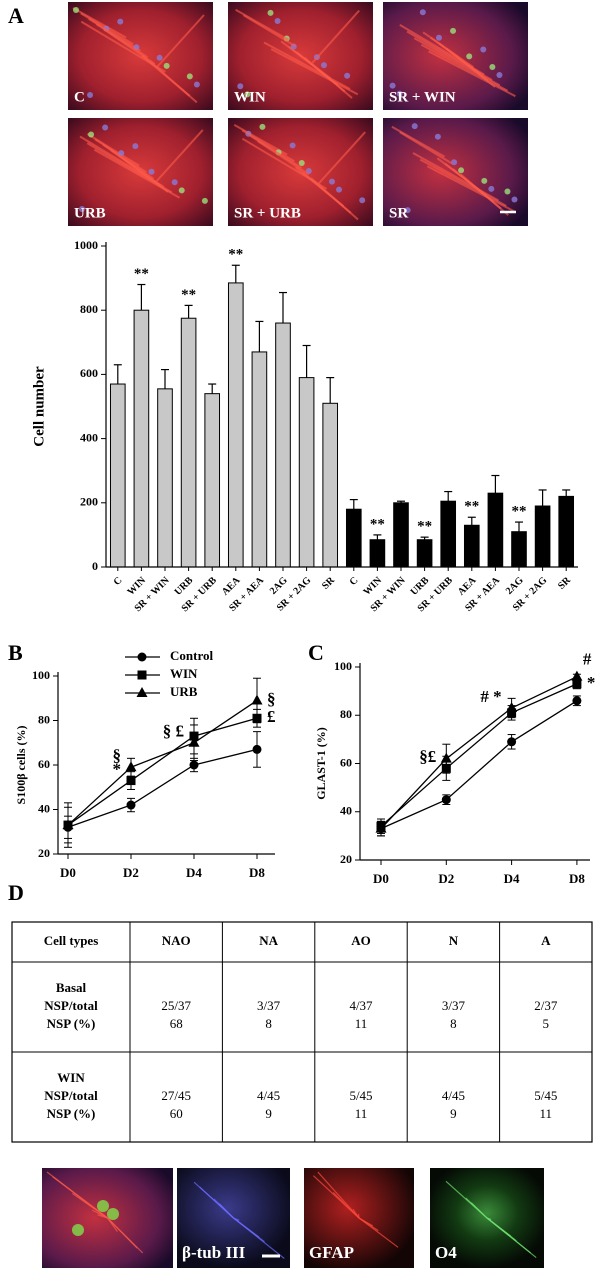 This screenshot has width=600, height=1280. What do you see at coordinates (453, 1113) in the screenshot?
I see `table-cell: 9` at bounding box center [453, 1113].